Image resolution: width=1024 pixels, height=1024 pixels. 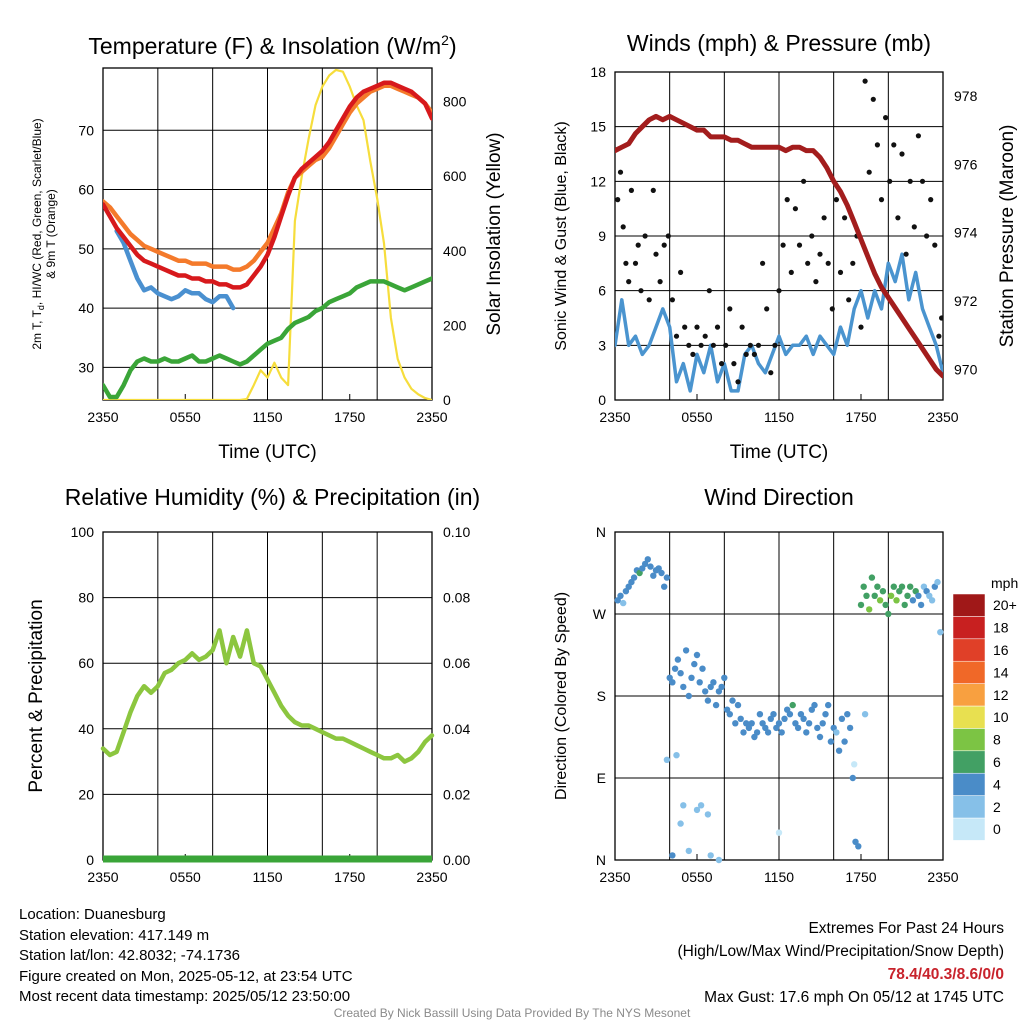 What do you see at coordinates (456, 794) in the screenshot?
I see `y2-tick-label: 0.02` at bounding box center [456, 794].